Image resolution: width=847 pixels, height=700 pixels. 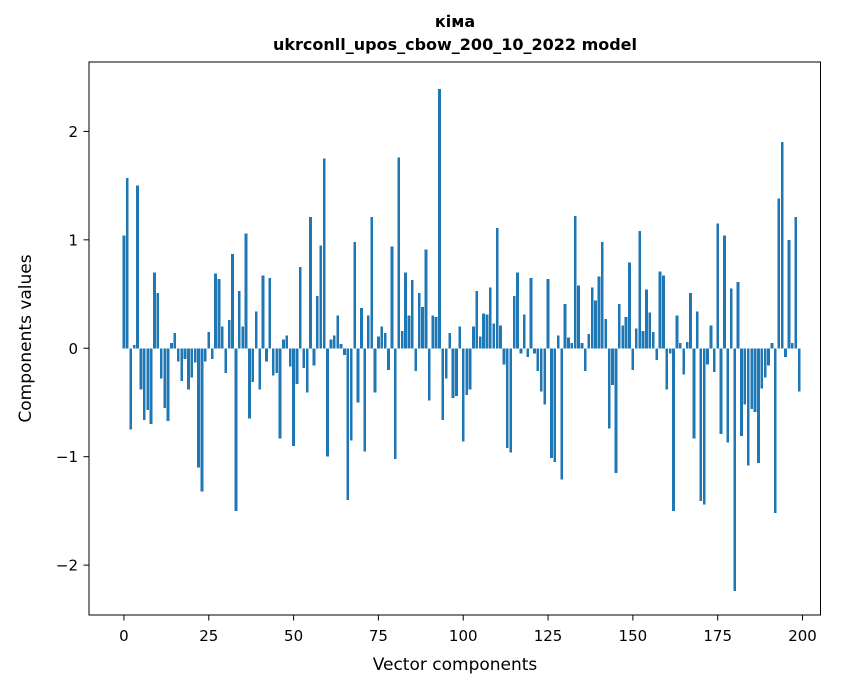 I want to click on y-axis-label: Components values, so click(x=26, y=338).